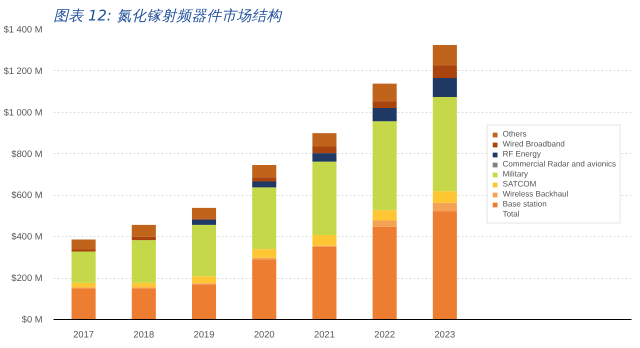 This screenshot has width=640, height=348. Describe the element at coordinates (27, 278) in the screenshot. I see `y-tick-label: $200 M` at that location.